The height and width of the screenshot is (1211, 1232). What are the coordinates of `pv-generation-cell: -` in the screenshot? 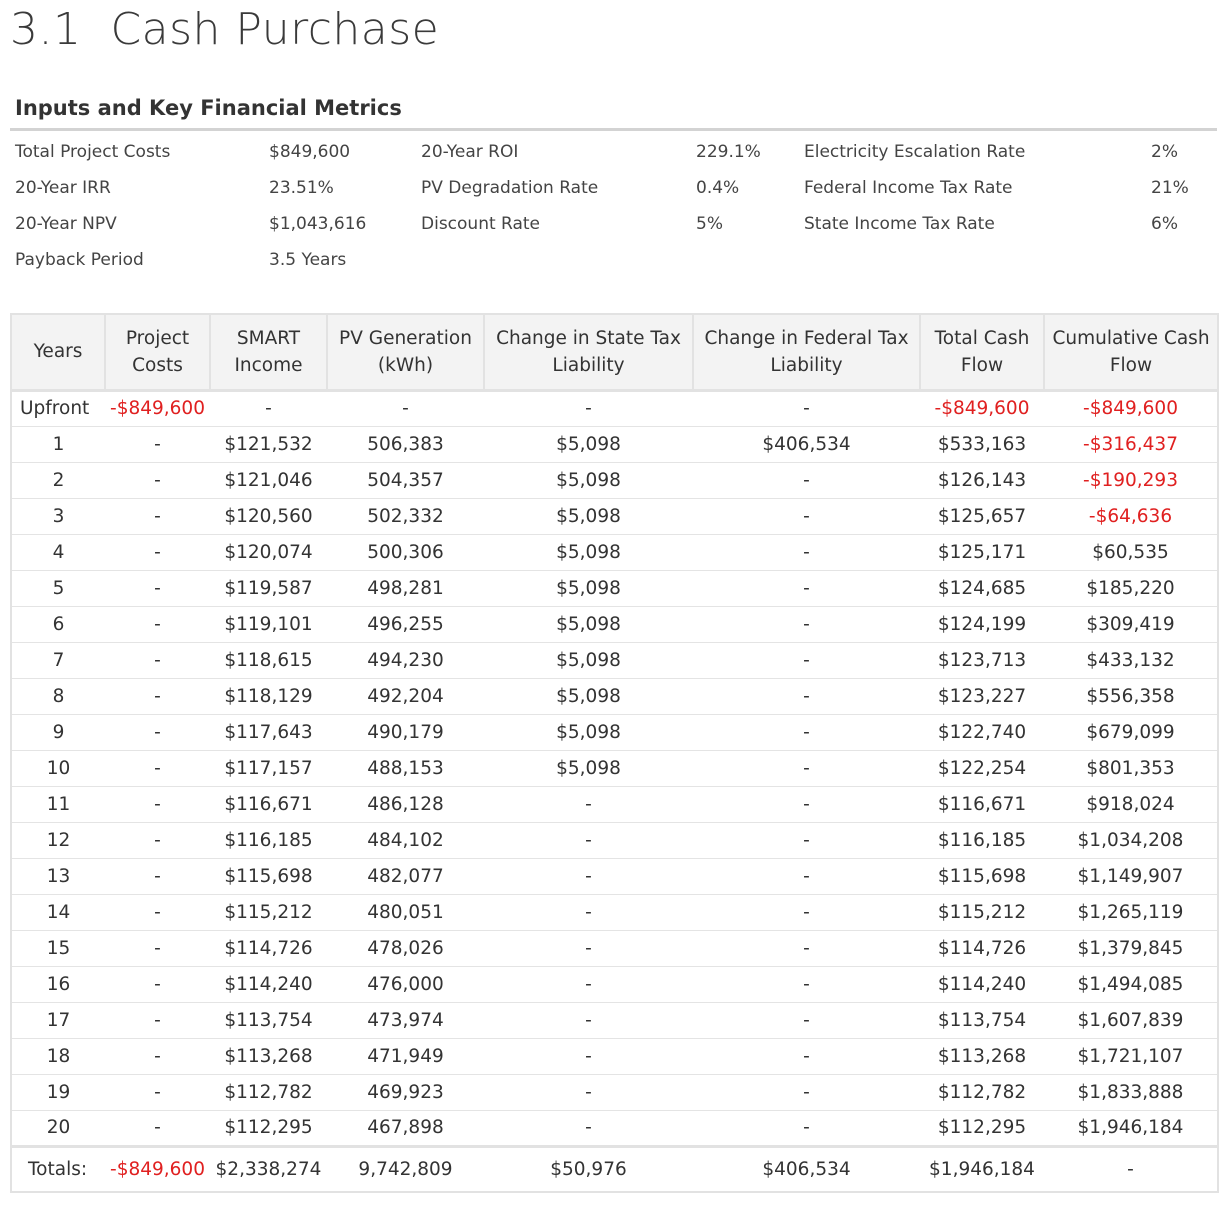 It's located at (405, 408).